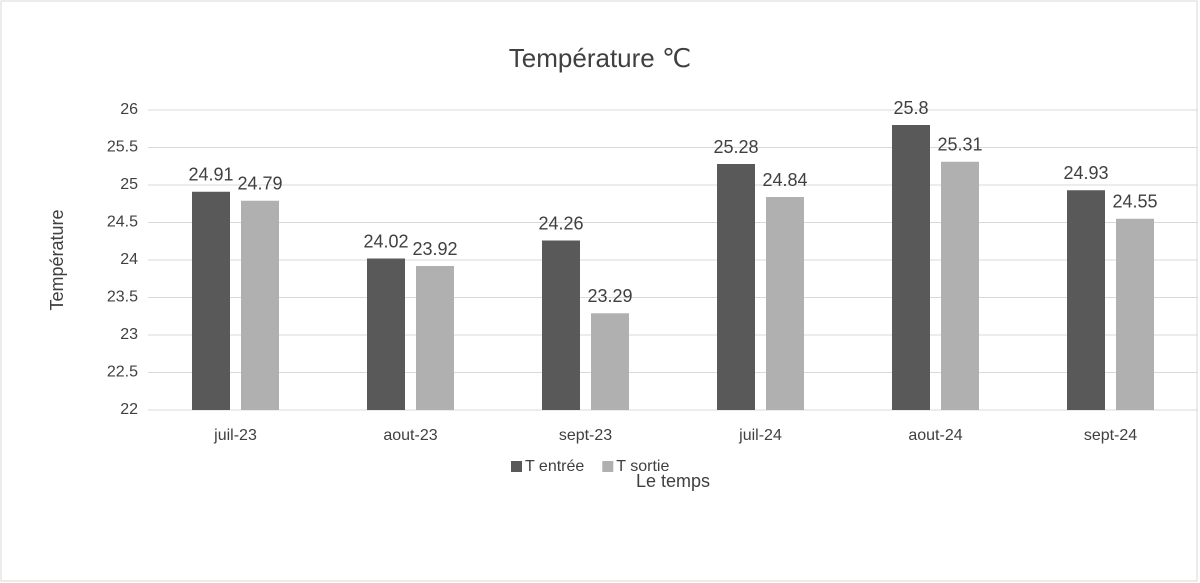  What do you see at coordinates (122, 297) in the screenshot?
I see `y-tick-label: 23.5` at bounding box center [122, 297].